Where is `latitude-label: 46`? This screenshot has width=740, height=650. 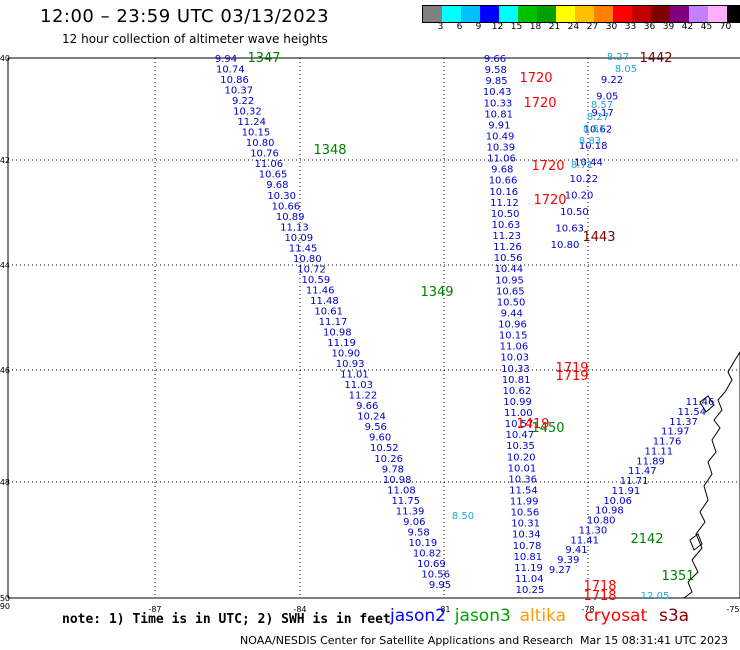 latitude-label: 46 is located at coordinates (5, 370).